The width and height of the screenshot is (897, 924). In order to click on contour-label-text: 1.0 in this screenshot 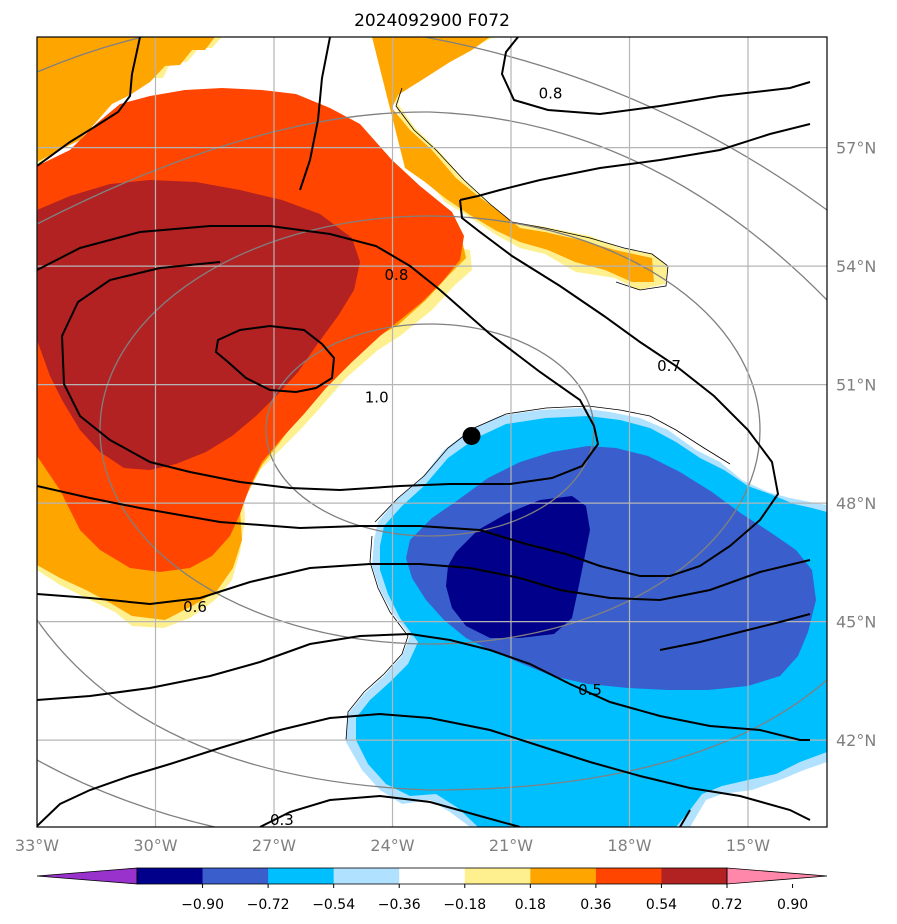, I will do `click(377, 397)`.